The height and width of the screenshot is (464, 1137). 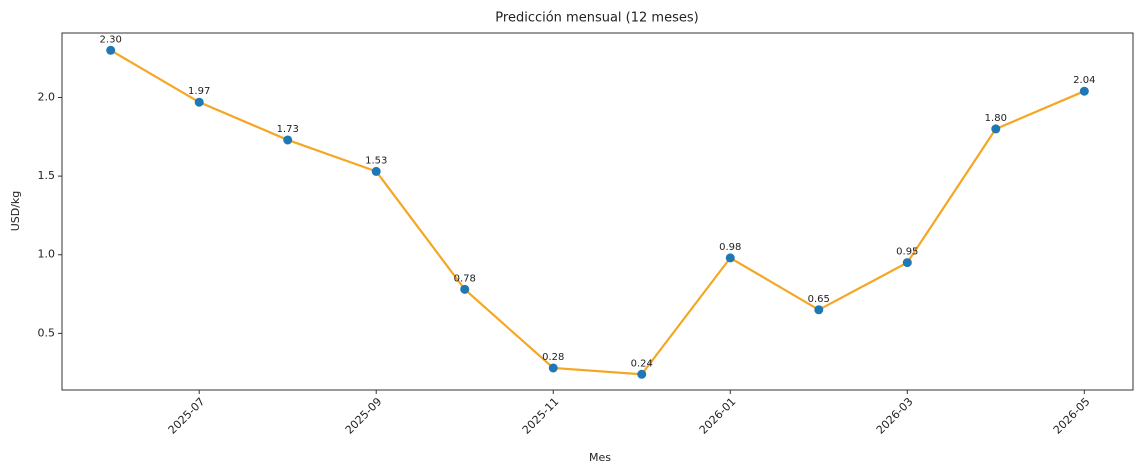 I want to click on data-label: 0.95, so click(x=907, y=252).